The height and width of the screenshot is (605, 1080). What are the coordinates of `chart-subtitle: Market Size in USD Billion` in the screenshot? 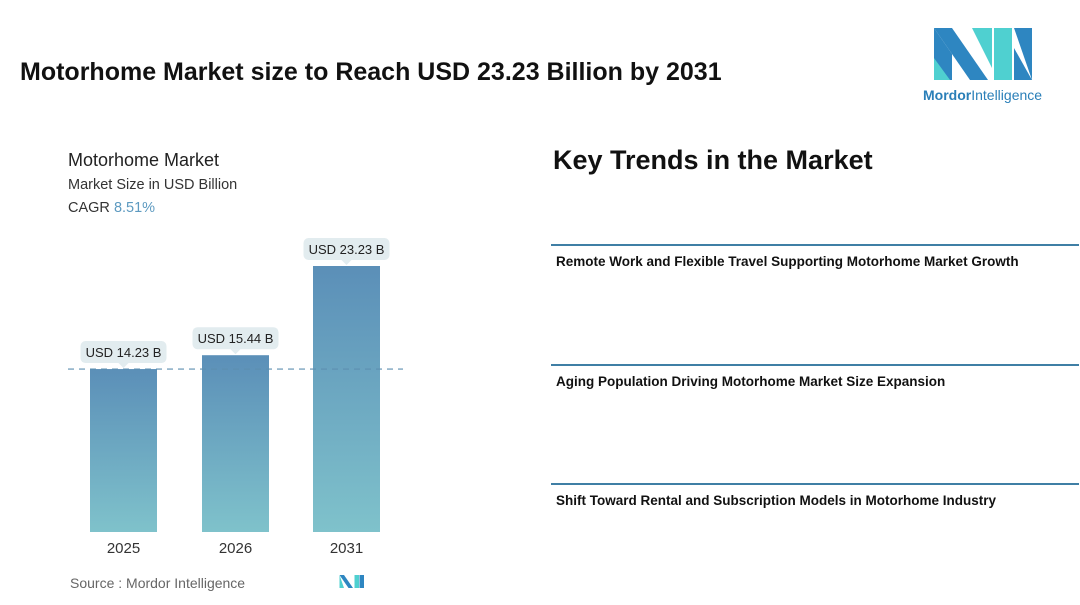 It's located at (153, 185).